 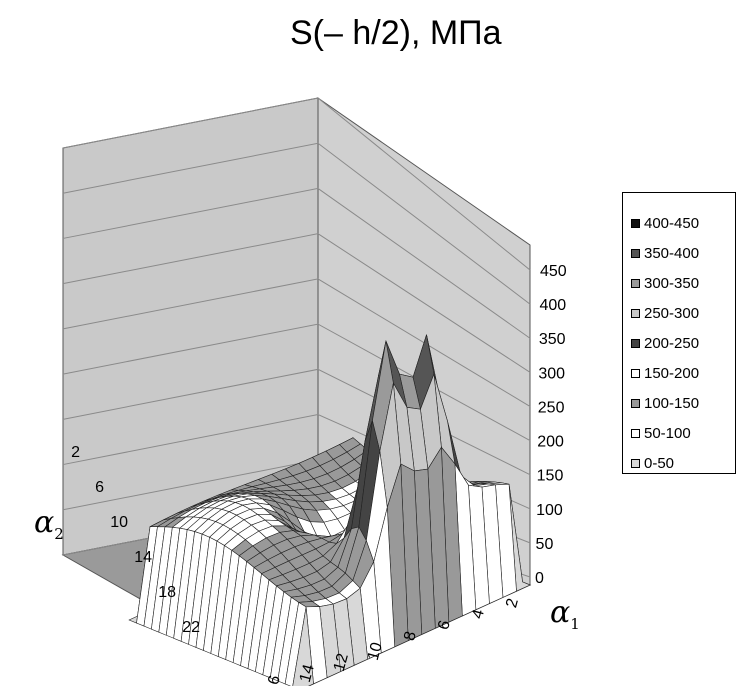 I want to click on z-tick-label: 250, so click(x=551, y=407).